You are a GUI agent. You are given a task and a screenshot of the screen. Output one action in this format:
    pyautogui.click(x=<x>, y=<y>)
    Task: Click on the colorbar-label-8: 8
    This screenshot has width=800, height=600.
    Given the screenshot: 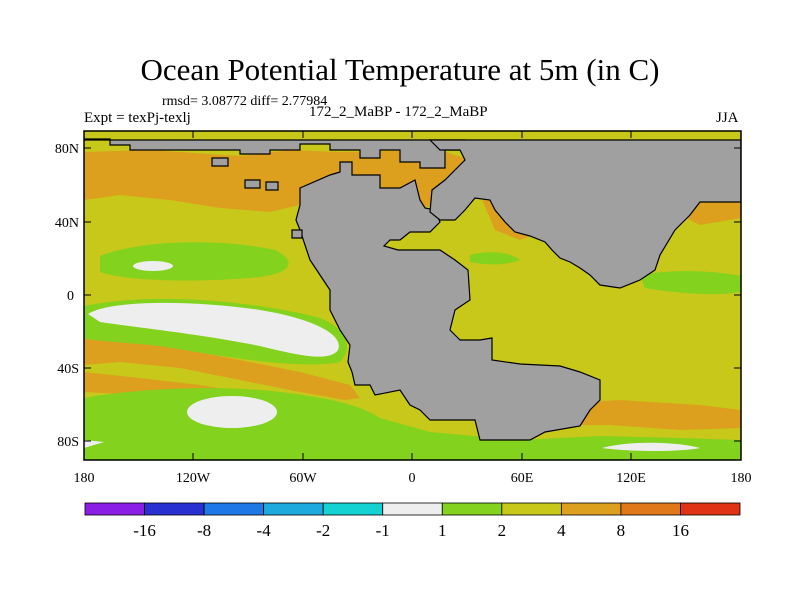 What is the action you would take?
    pyautogui.click(x=621, y=530)
    